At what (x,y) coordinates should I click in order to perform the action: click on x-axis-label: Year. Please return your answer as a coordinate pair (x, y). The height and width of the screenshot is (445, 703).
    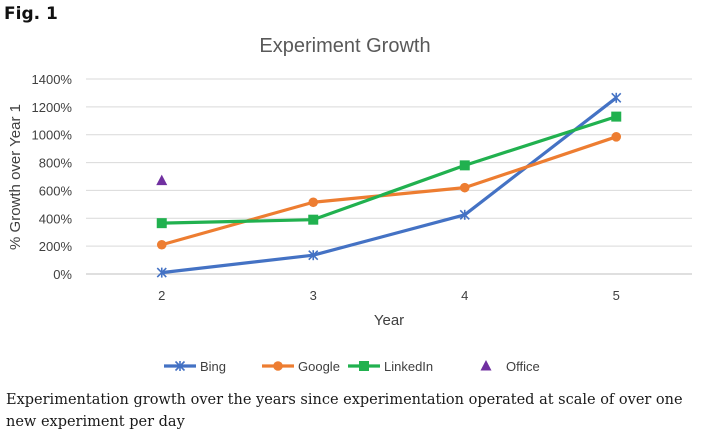
    Looking at the image, I should click on (389, 320).